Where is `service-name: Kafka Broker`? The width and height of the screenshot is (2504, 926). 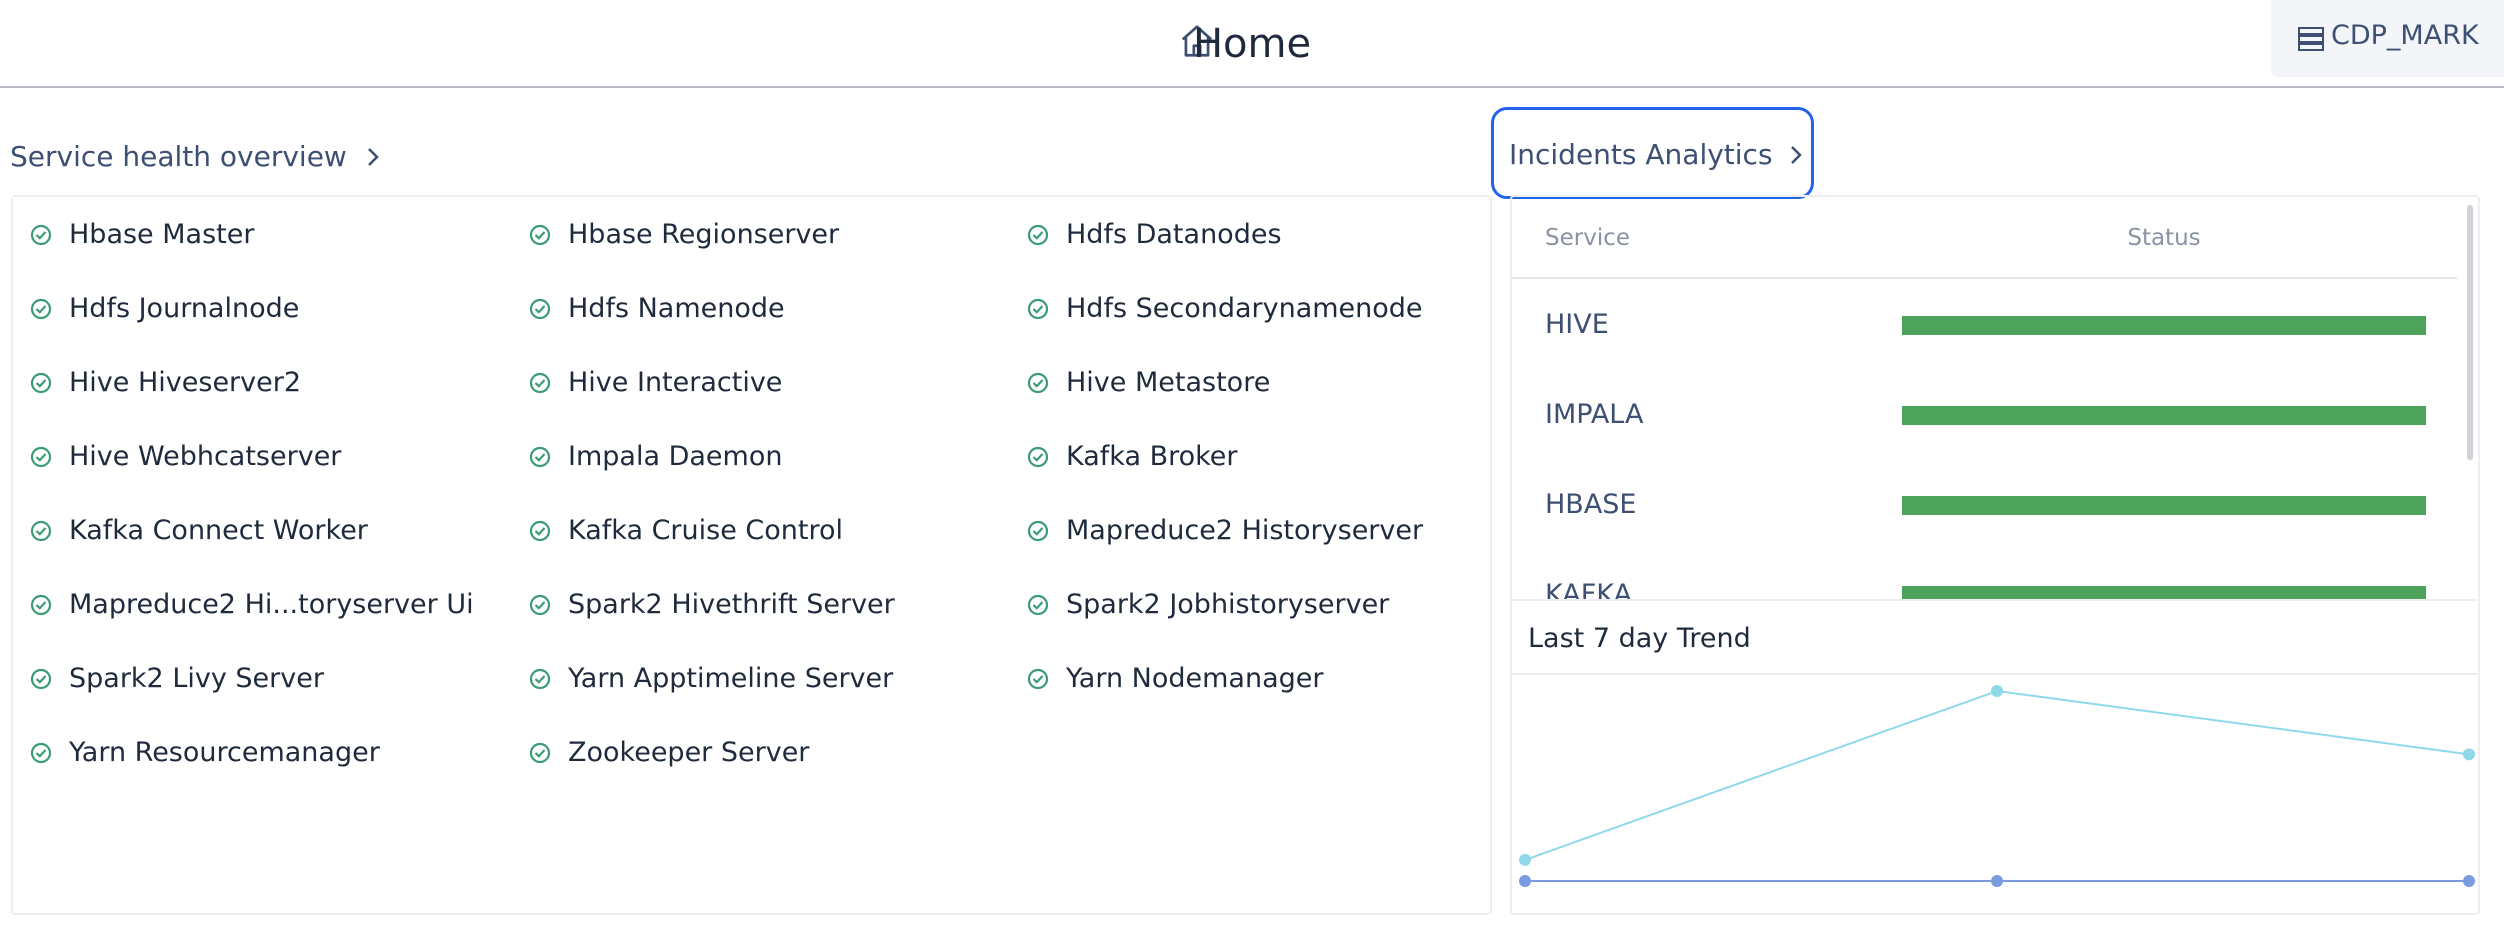
service-name: Kafka Broker is located at coordinates (1152, 456).